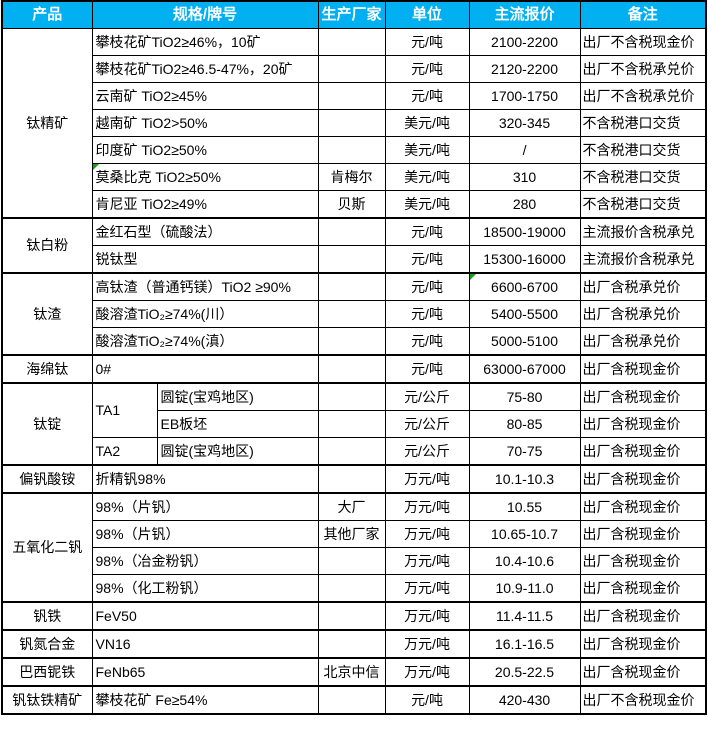  Describe the element at coordinates (524, 42) in the screenshot. I see `price-cell: 2100-2200` at that location.